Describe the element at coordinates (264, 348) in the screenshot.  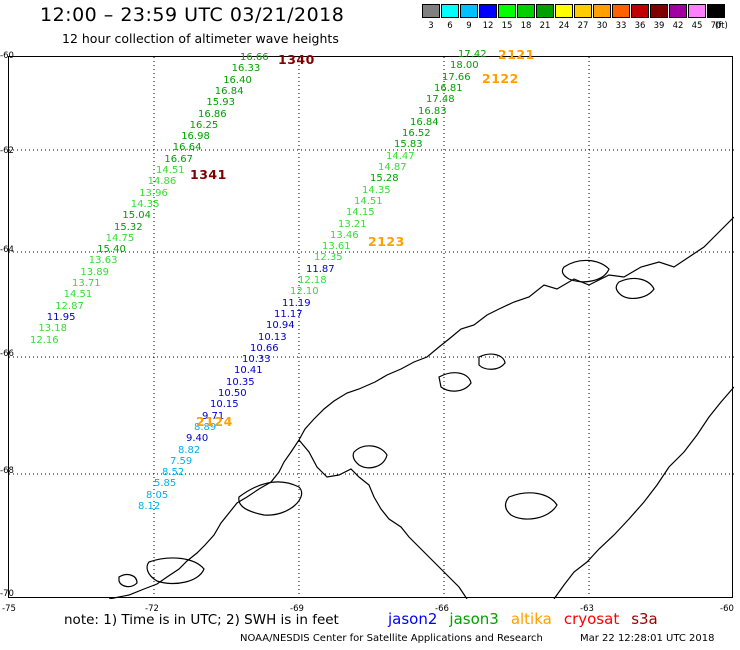
I see `wave-height-value: 10.66` at that location.